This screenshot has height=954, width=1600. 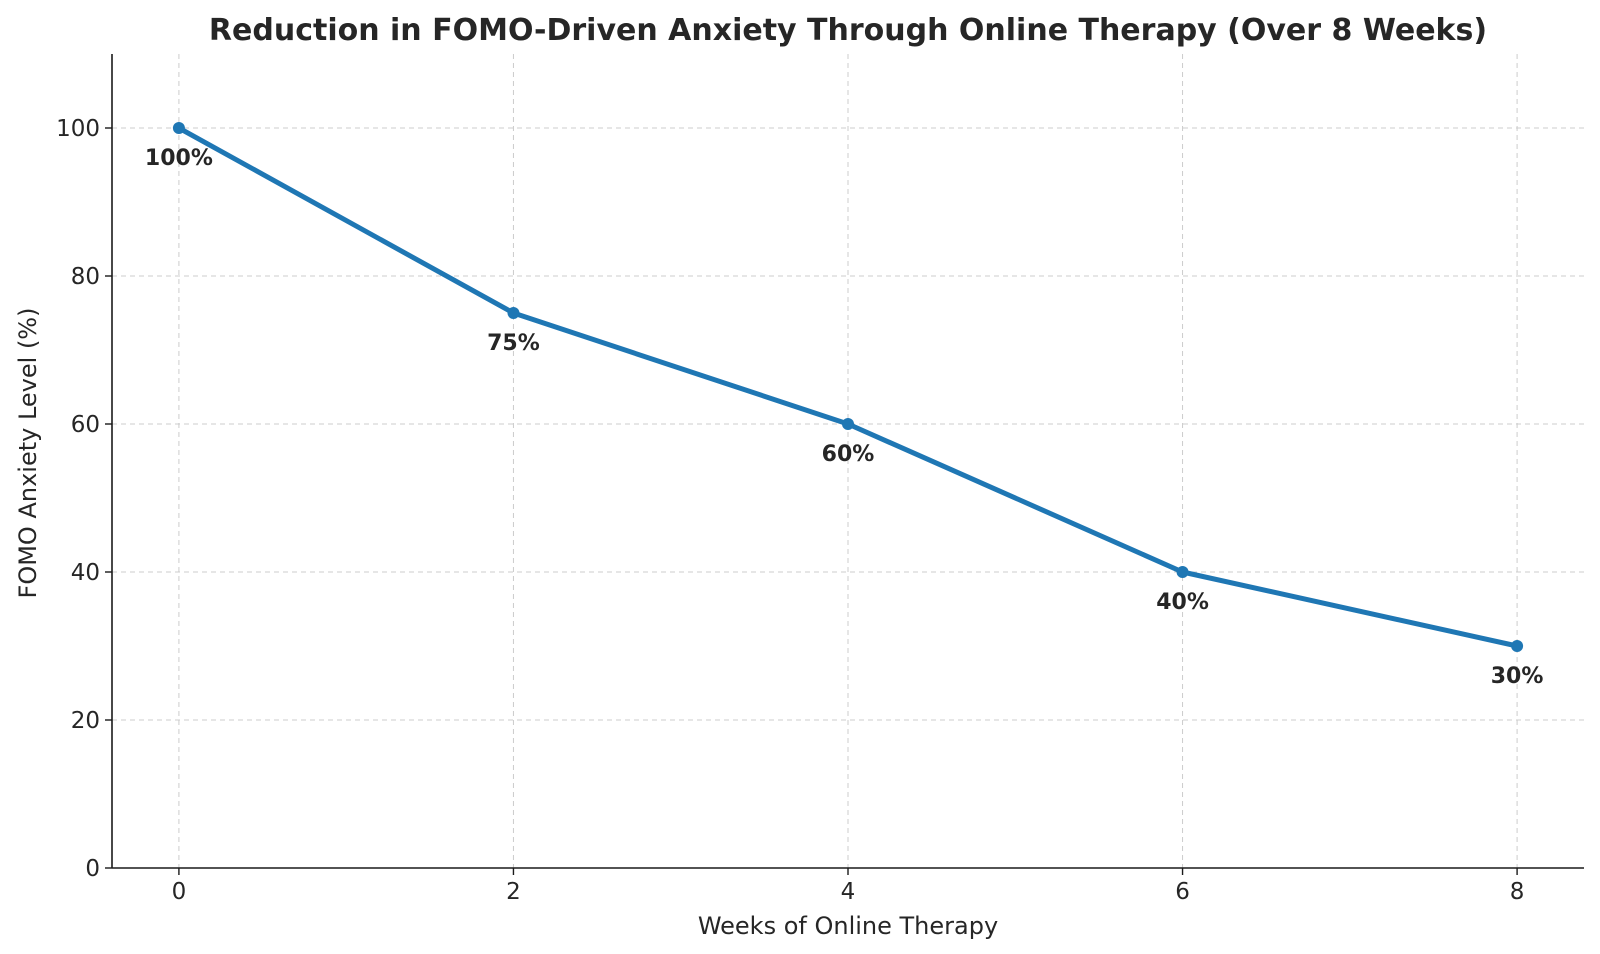 What do you see at coordinates (848, 454) in the screenshot?
I see `data-label: 60%` at bounding box center [848, 454].